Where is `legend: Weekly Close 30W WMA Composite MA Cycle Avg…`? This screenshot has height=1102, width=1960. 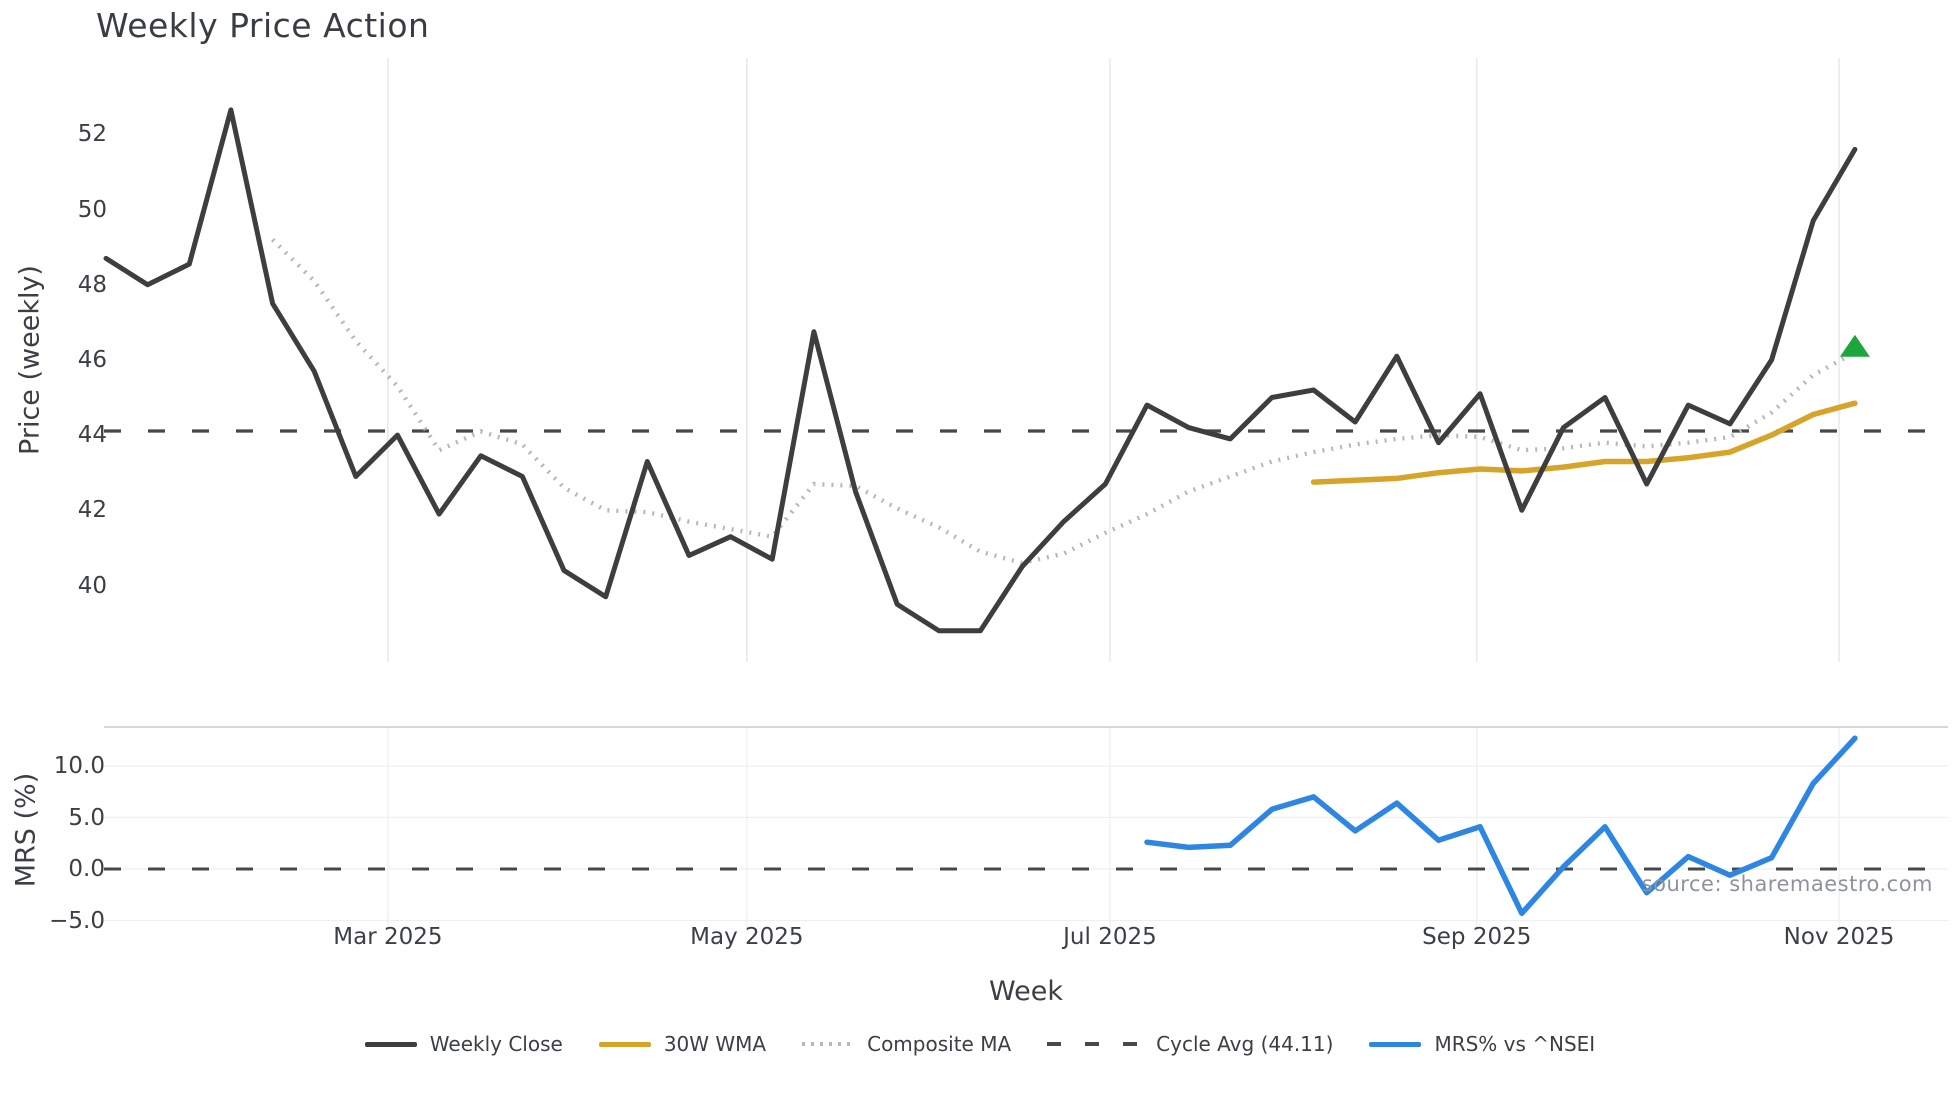 legend: Weekly Close 30W WMA Composite MA Cycle Avg… is located at coordinates (980, 1044).